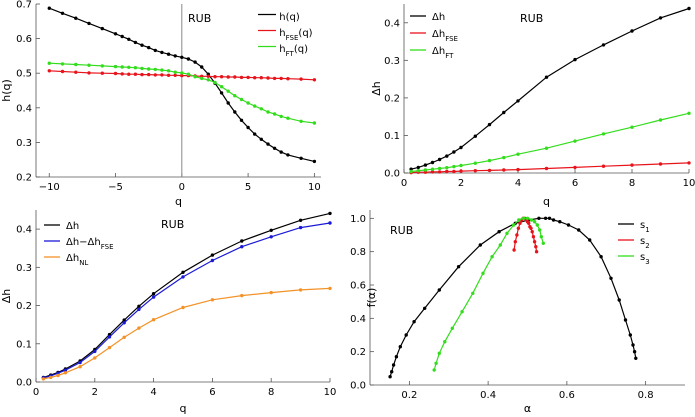  Describe the element at coordinates (546, 201) in the screenshot. I see `x-axis-label: q` at that location.